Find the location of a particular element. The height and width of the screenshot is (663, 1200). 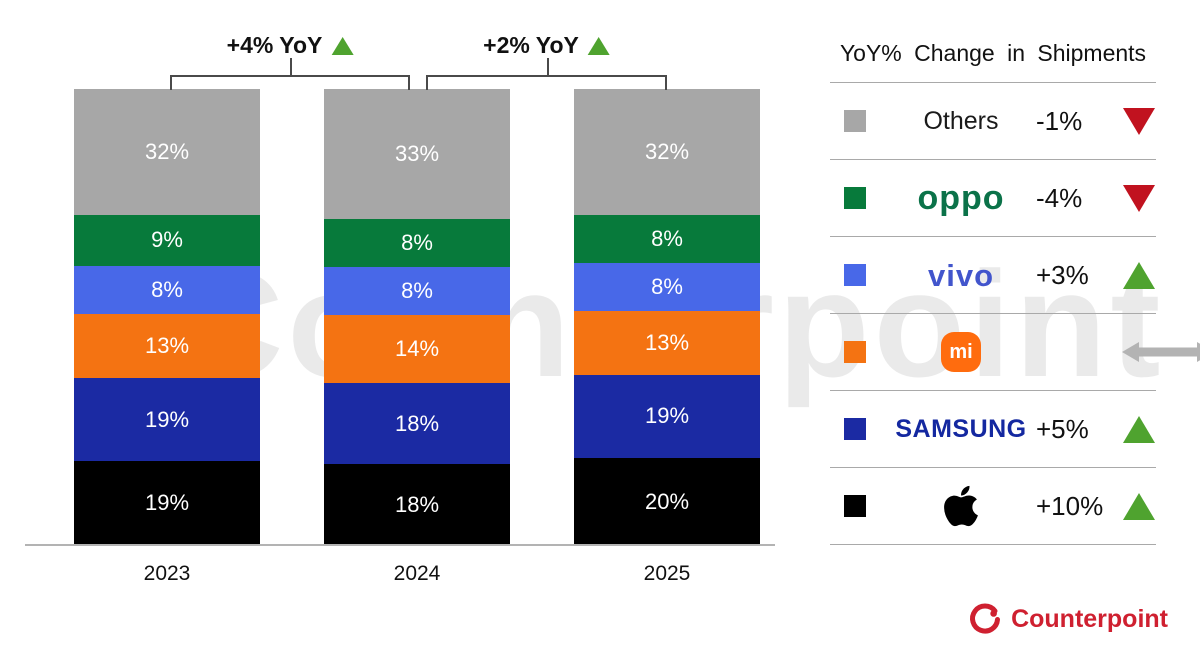

legend-swatch-xiaomi is located at coordinates (855, 352).